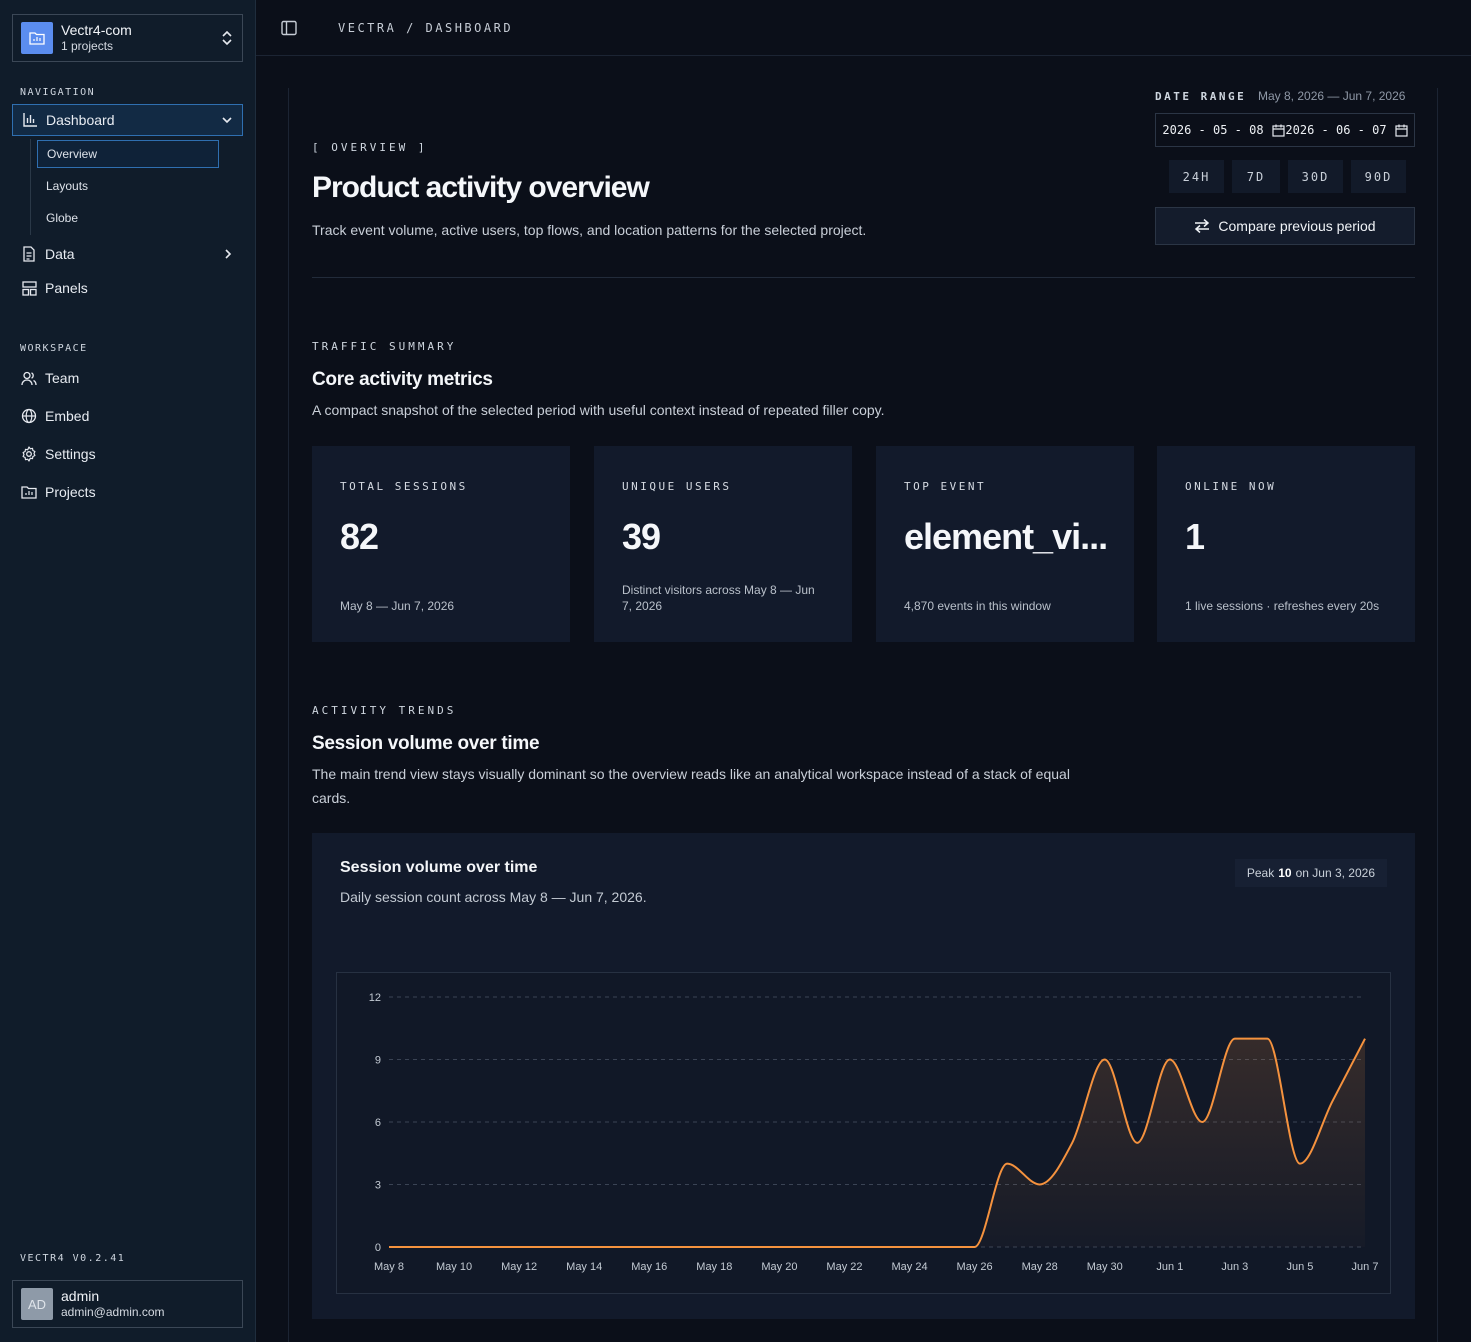  What do you see at coordinates (228, 254) in the screenshot?
I see `chevron-right-icon` at bounding box center [228, 254].